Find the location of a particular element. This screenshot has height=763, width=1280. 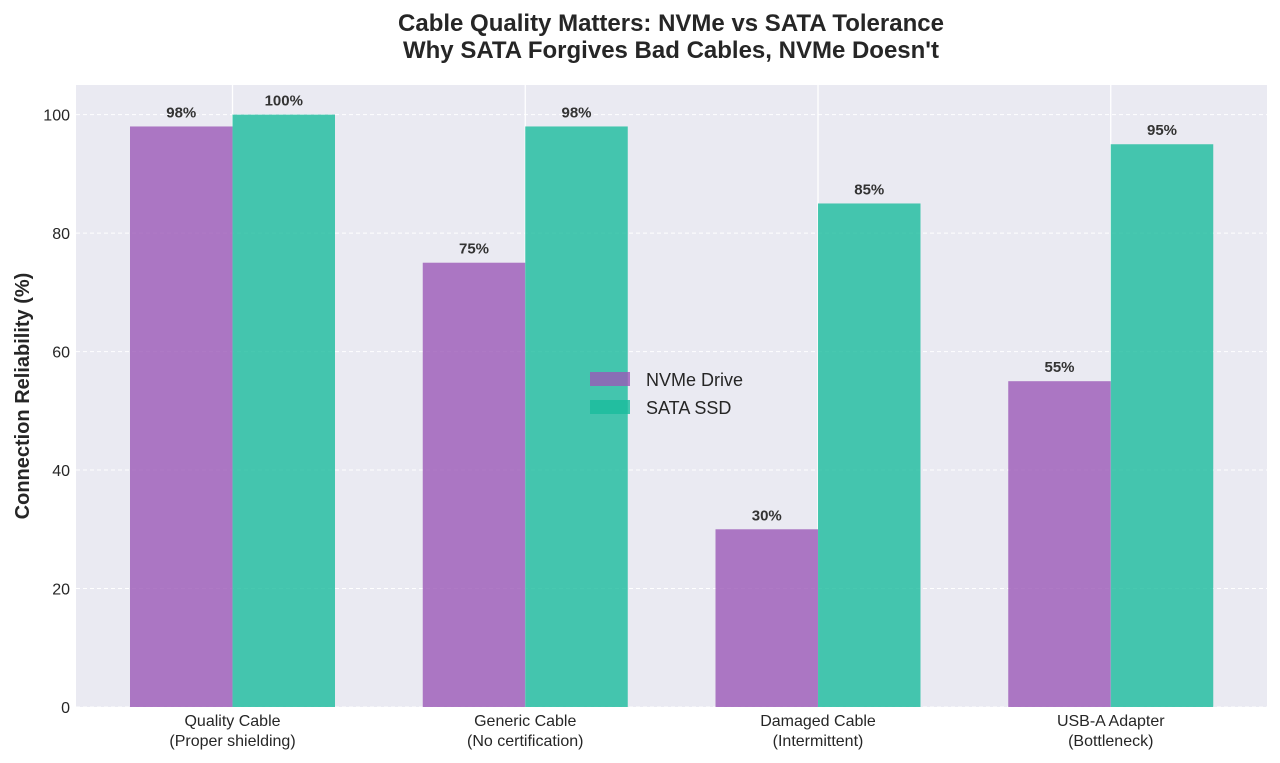

data-label: 100% is located at coordinates (284, 101).